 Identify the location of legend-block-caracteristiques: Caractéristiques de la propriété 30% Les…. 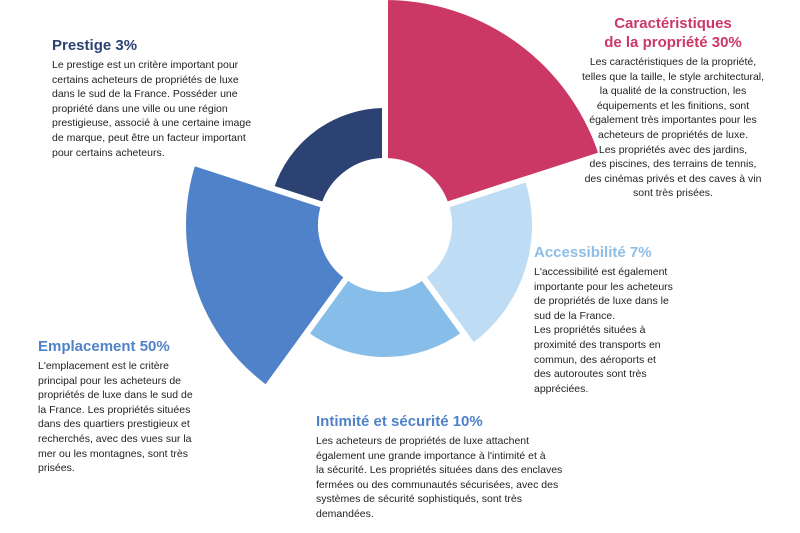
(673, 107).